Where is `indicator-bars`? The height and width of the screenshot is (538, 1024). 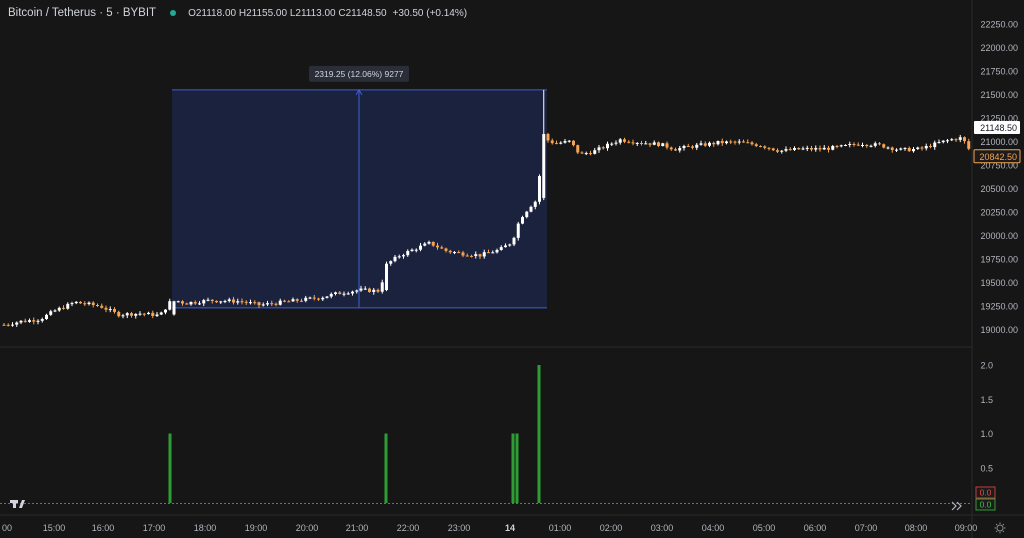
indicator-bars is located at coordinates (354, 434).